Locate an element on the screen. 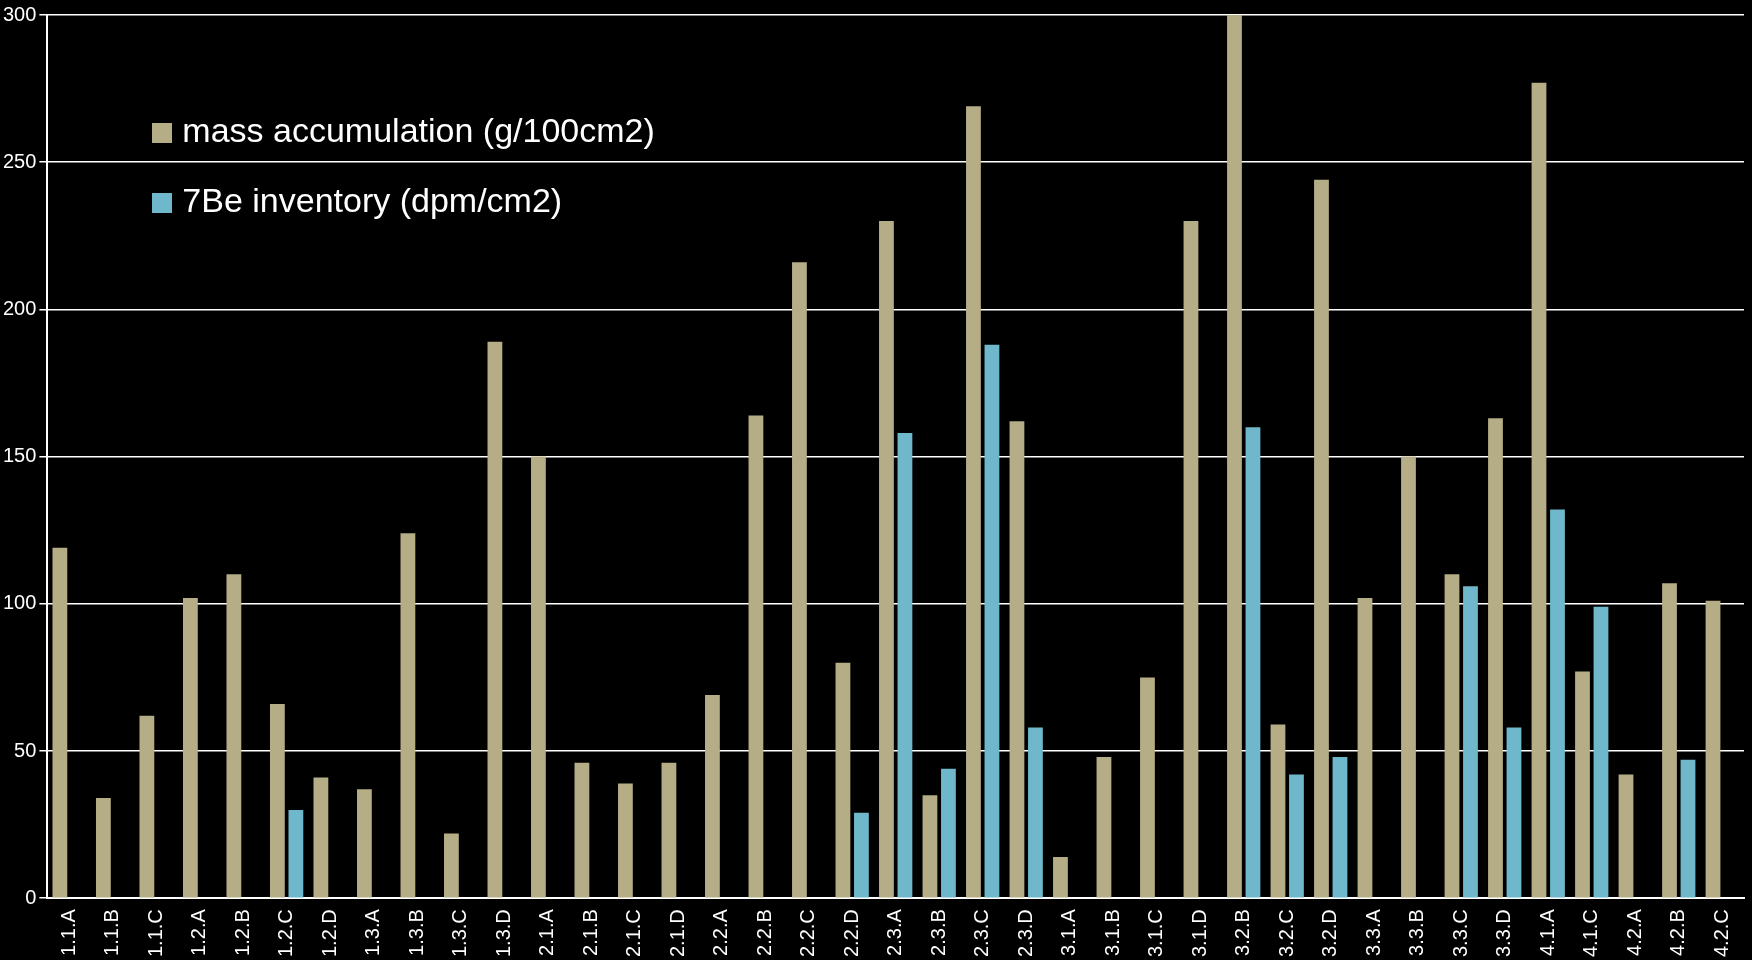 The height and width of the screenshot is (960, 1752). x-tick-label: 2.3.A is located at coordinates (894, 932).